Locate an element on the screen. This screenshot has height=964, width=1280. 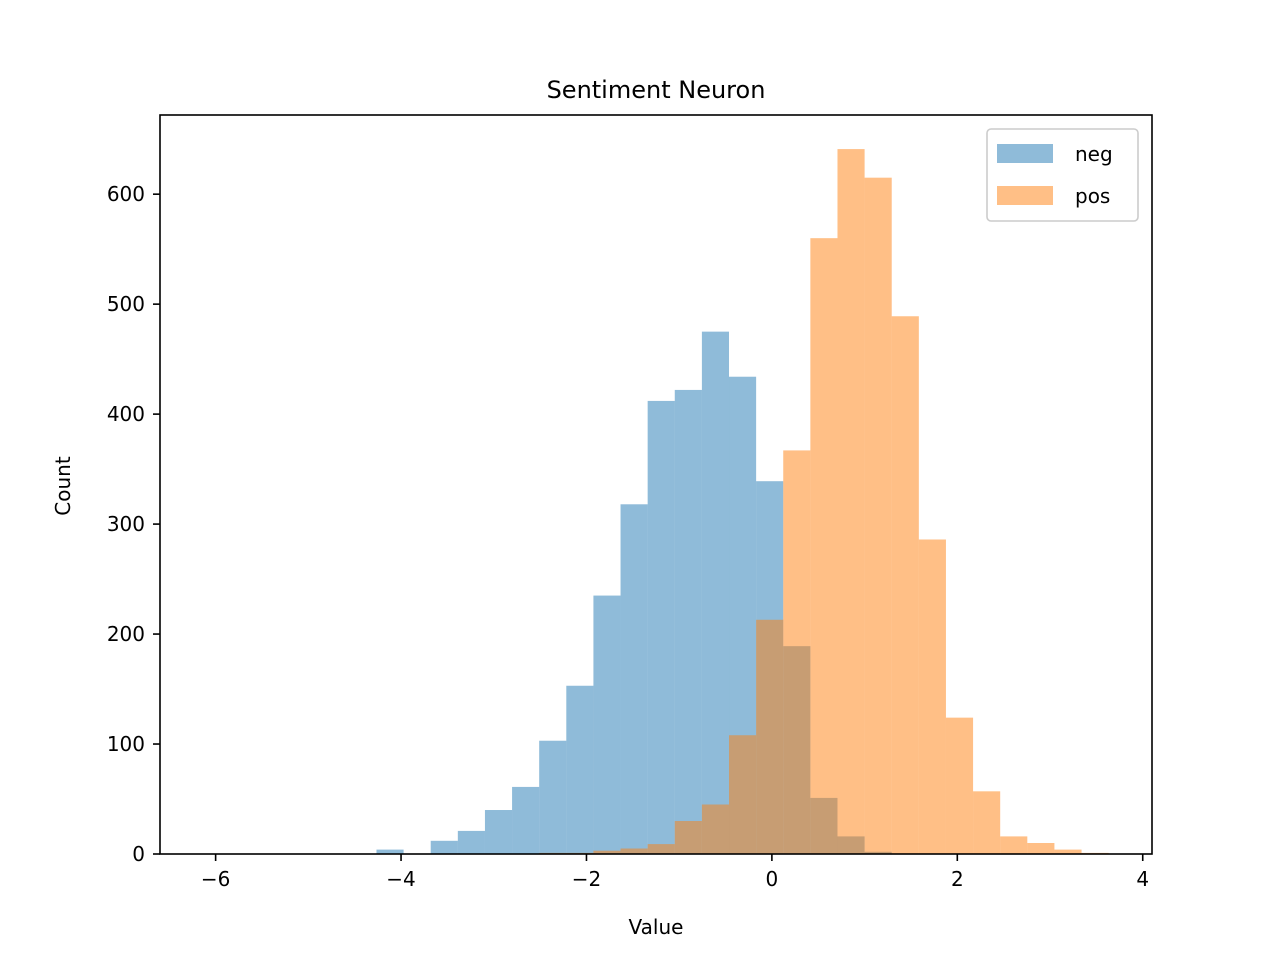
y-tick-label: 500 is located at coordinates (126, 304).